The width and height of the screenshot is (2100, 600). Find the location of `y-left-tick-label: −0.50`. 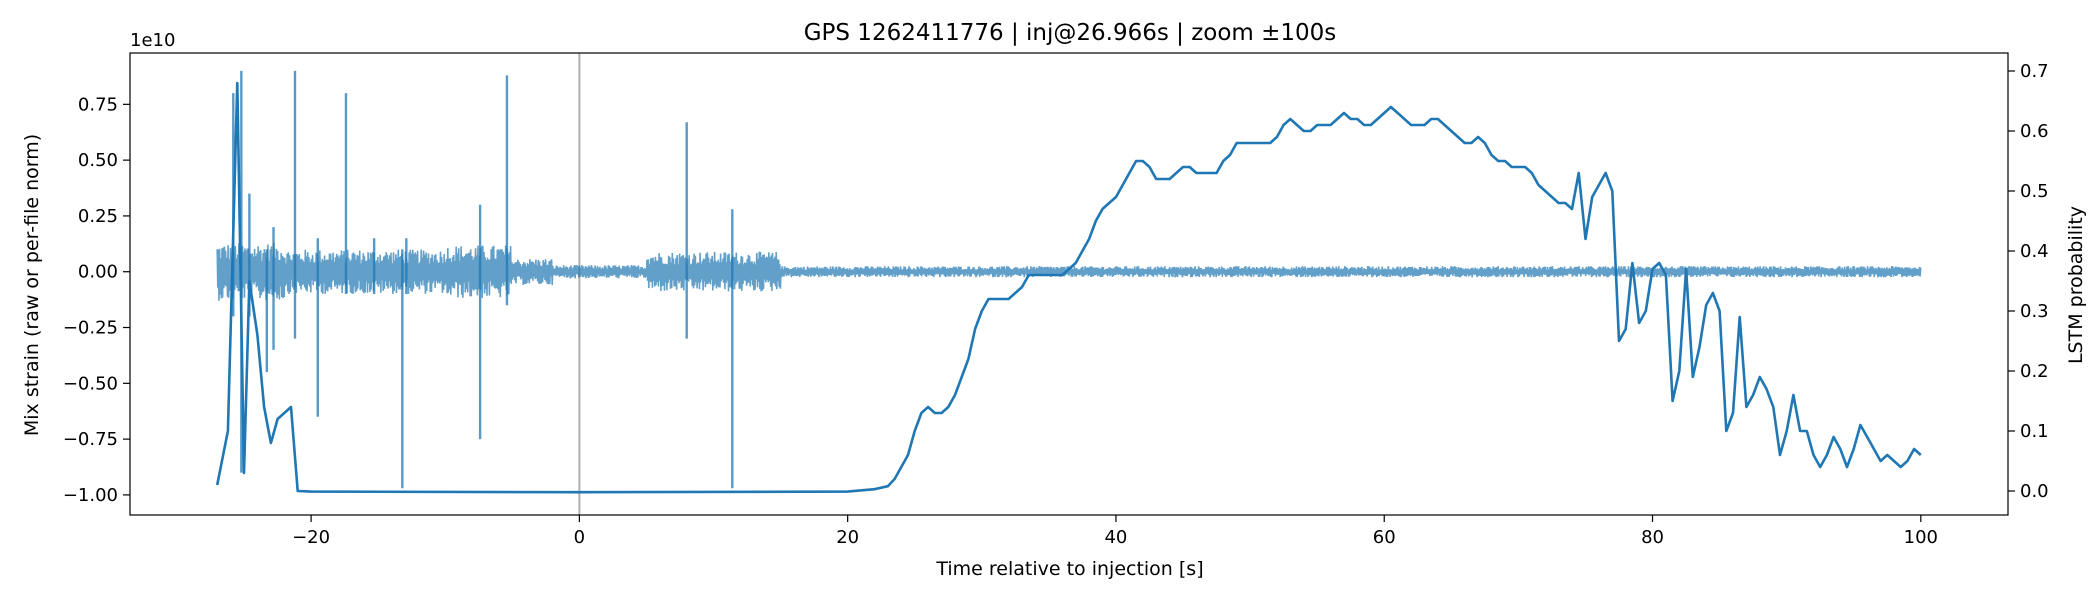

y-left-tick-label: −0.50 is located at coordinates (90, 383).